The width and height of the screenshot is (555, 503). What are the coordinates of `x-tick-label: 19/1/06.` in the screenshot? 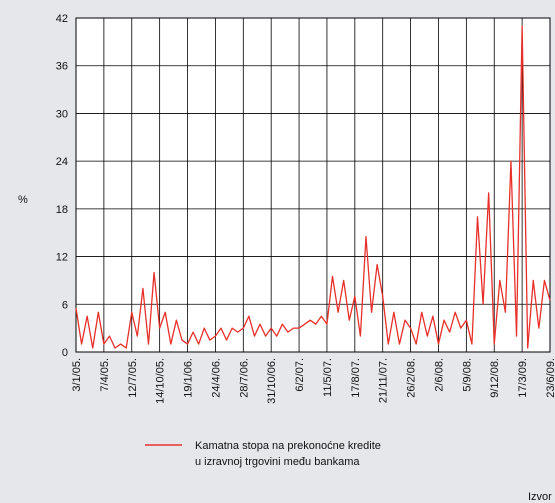 It's located at (189, 378).